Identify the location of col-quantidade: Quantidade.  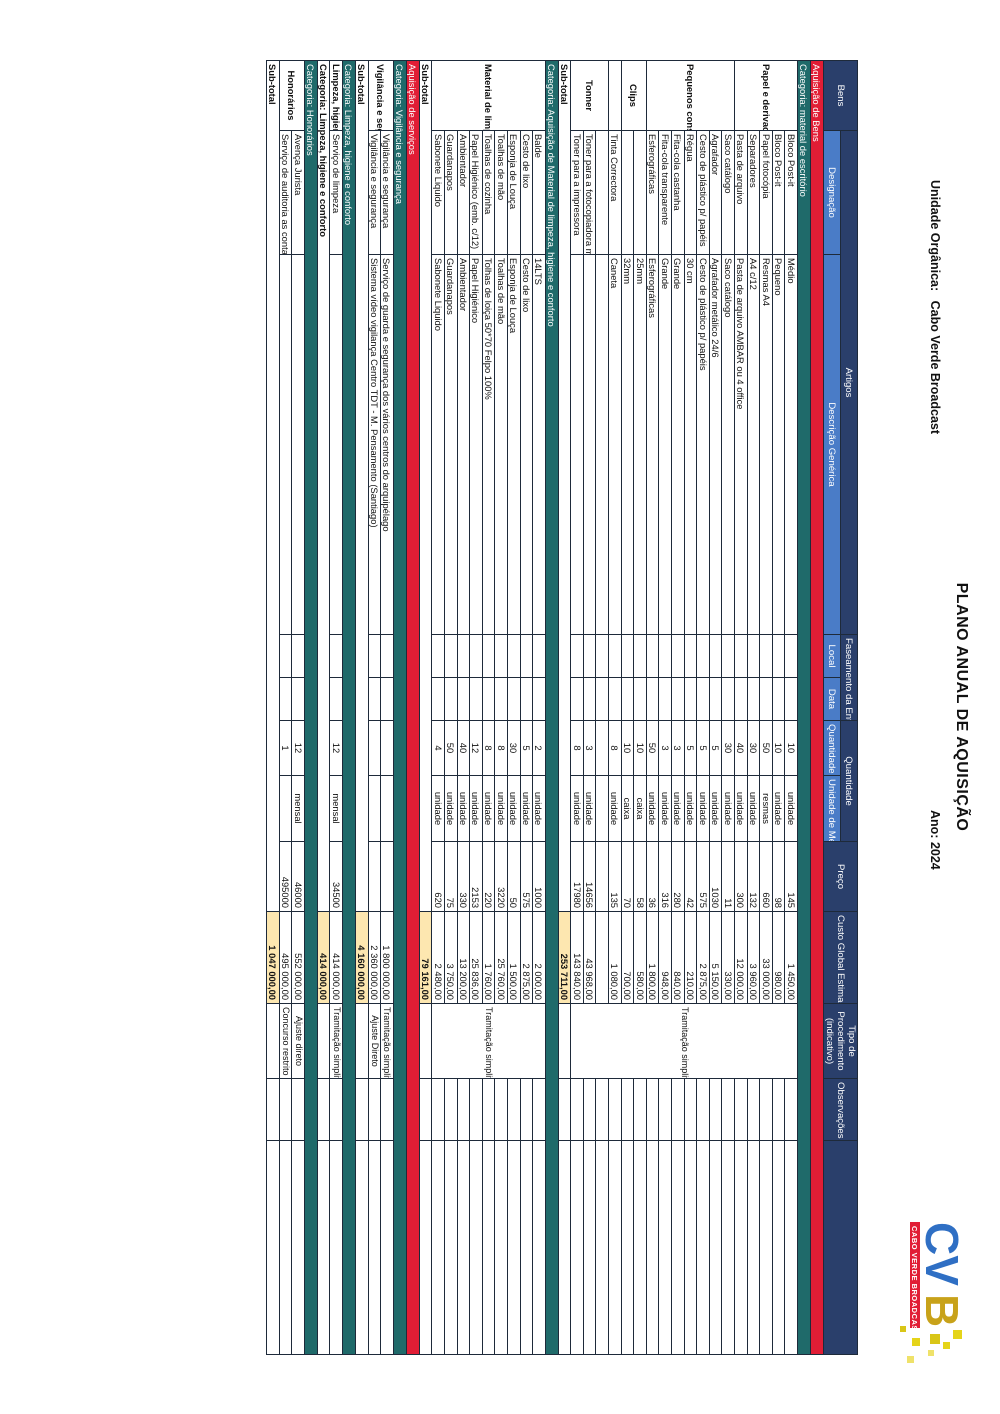
(832, 748).